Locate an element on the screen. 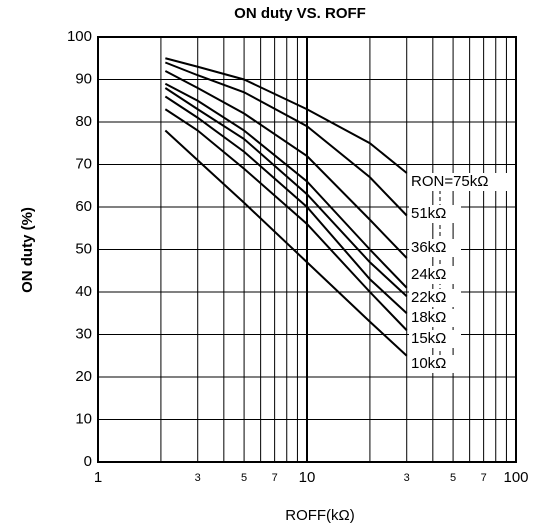  y-tick-label: 0 is located at coordinates (88, 461).